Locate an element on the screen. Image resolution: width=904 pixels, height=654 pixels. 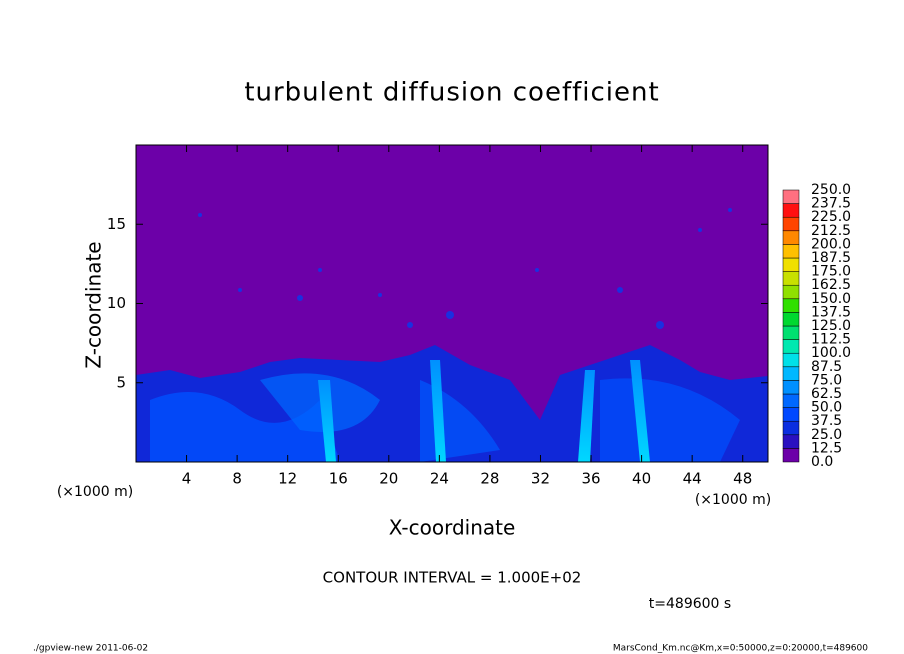
colorbar-label: 200.0 is located at coordinates (831, 244).